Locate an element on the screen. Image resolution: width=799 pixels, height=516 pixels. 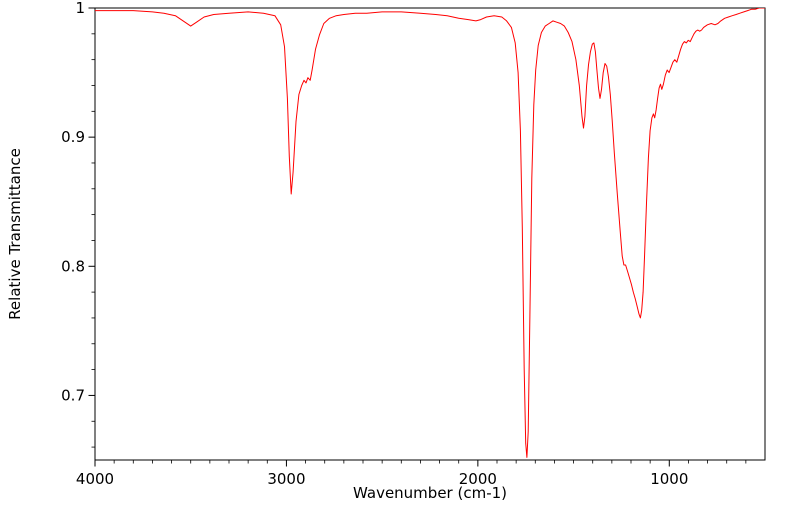
y-tick-label: 1 is located at coordinates (80, 8).